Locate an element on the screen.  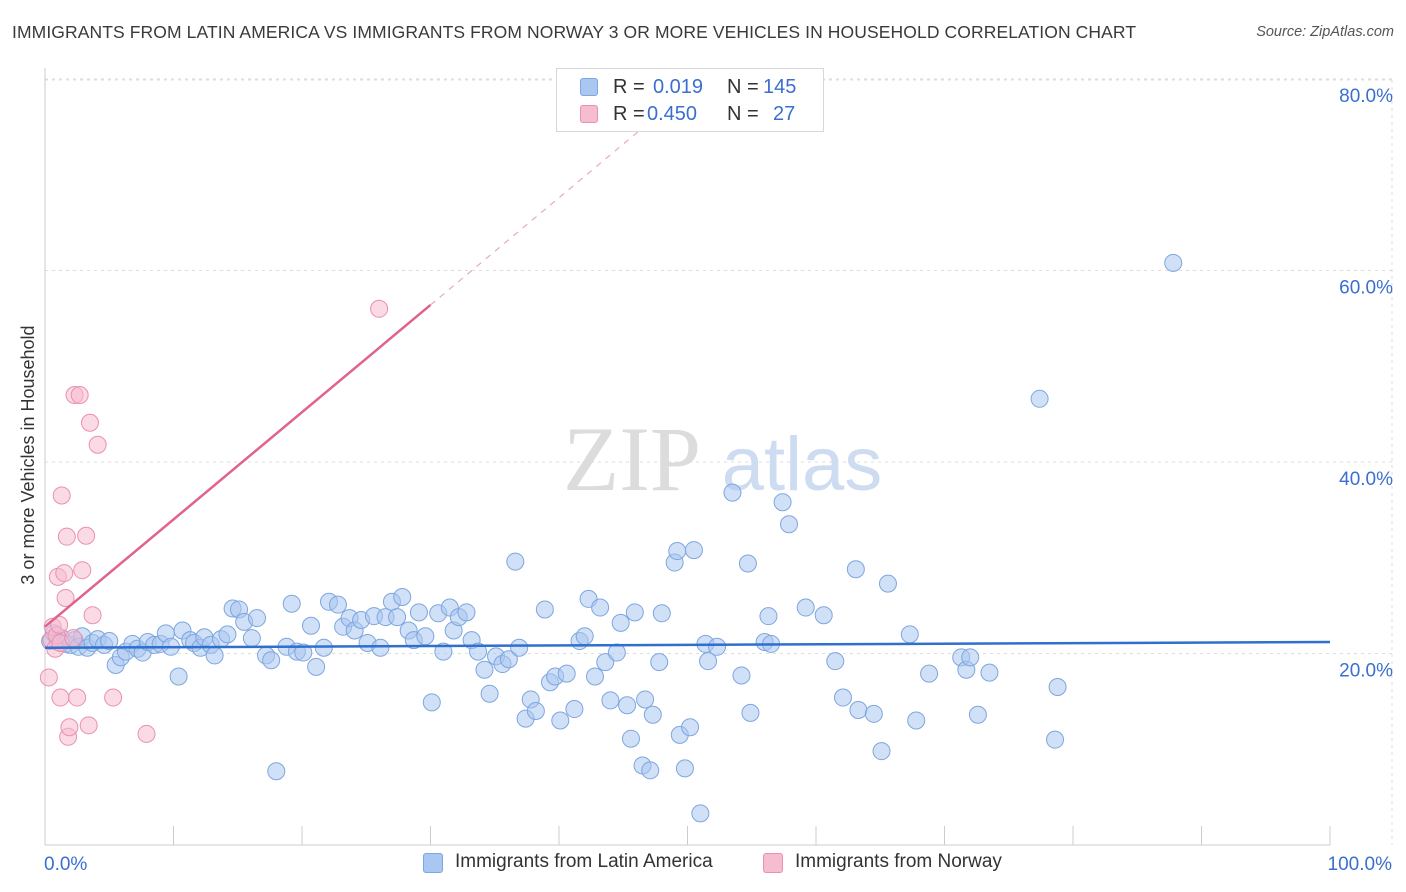
n-value: 145 is located at coordinates (780, 87).